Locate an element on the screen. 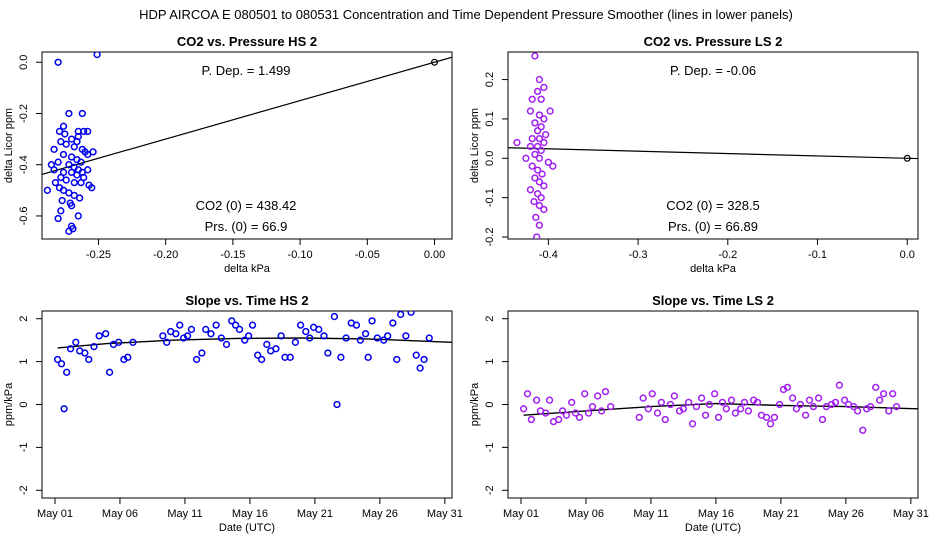 This screenshot has height=540, width=936. regression-line is located at coordinates (247, 115).